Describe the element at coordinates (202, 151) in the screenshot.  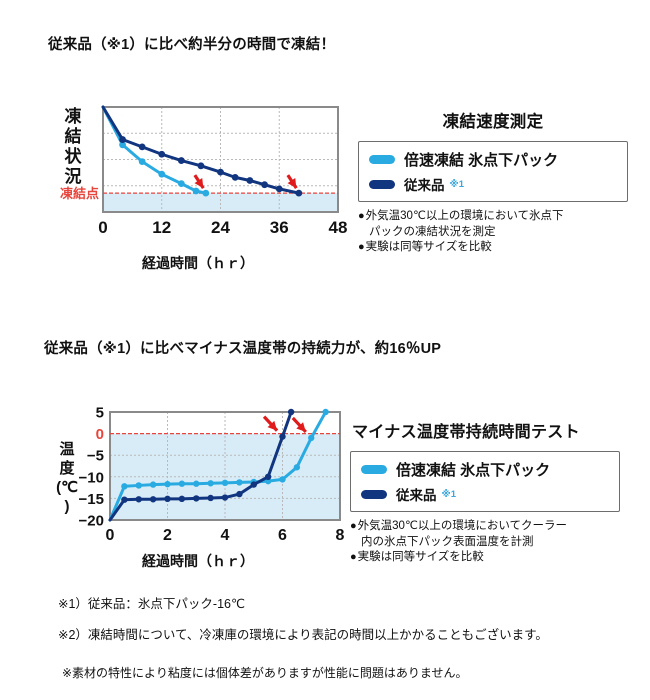
I see `chart1-series-group` at that location.